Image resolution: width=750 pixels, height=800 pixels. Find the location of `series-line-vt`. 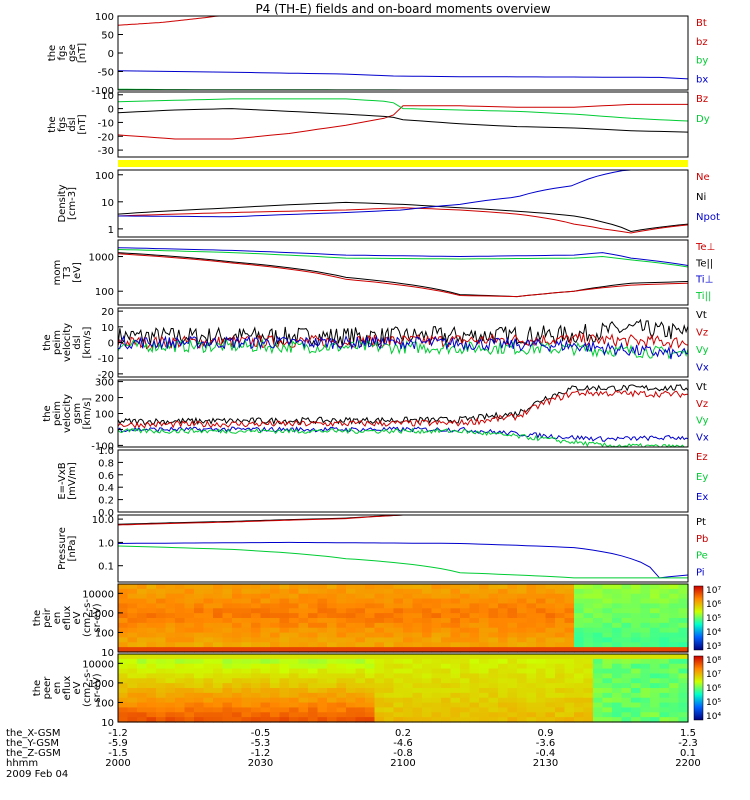

series-line-vt is located at coordinates (403, 405).